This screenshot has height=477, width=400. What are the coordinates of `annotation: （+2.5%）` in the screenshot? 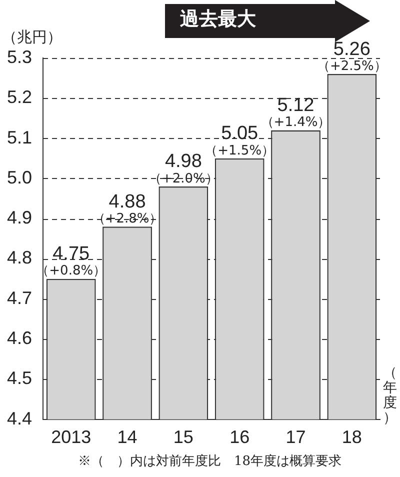 It's located at (351, 66).